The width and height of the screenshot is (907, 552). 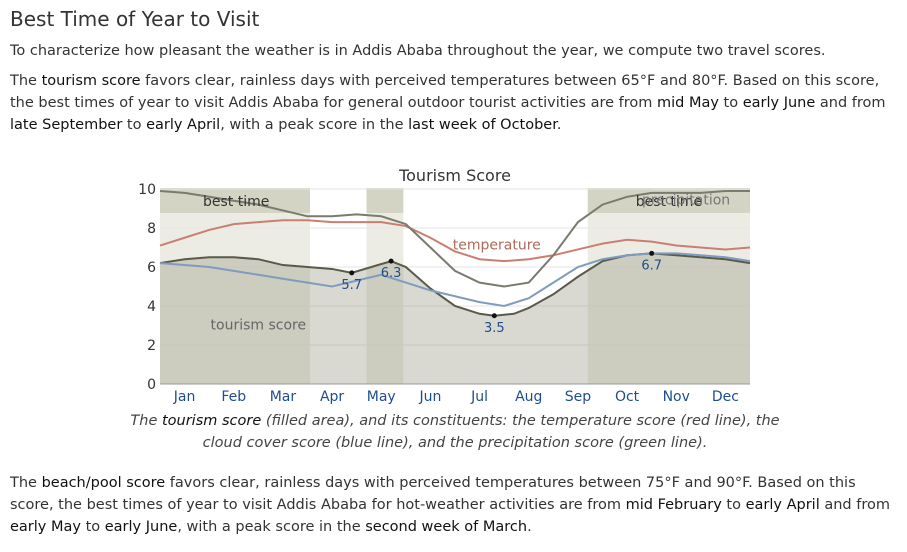 I want to click on x-tick-label: Sep, so click(x=578, y=397).